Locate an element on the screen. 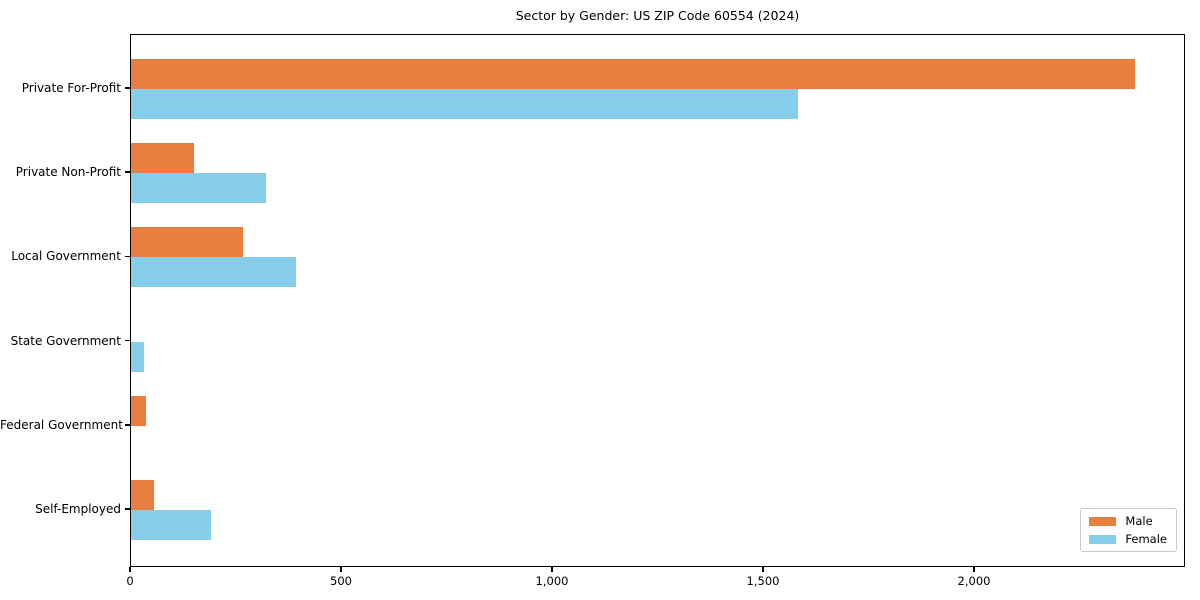 The height and width of the screenshot is (600, 1200). bar-female-local-government is located at coordinates (213, 272).